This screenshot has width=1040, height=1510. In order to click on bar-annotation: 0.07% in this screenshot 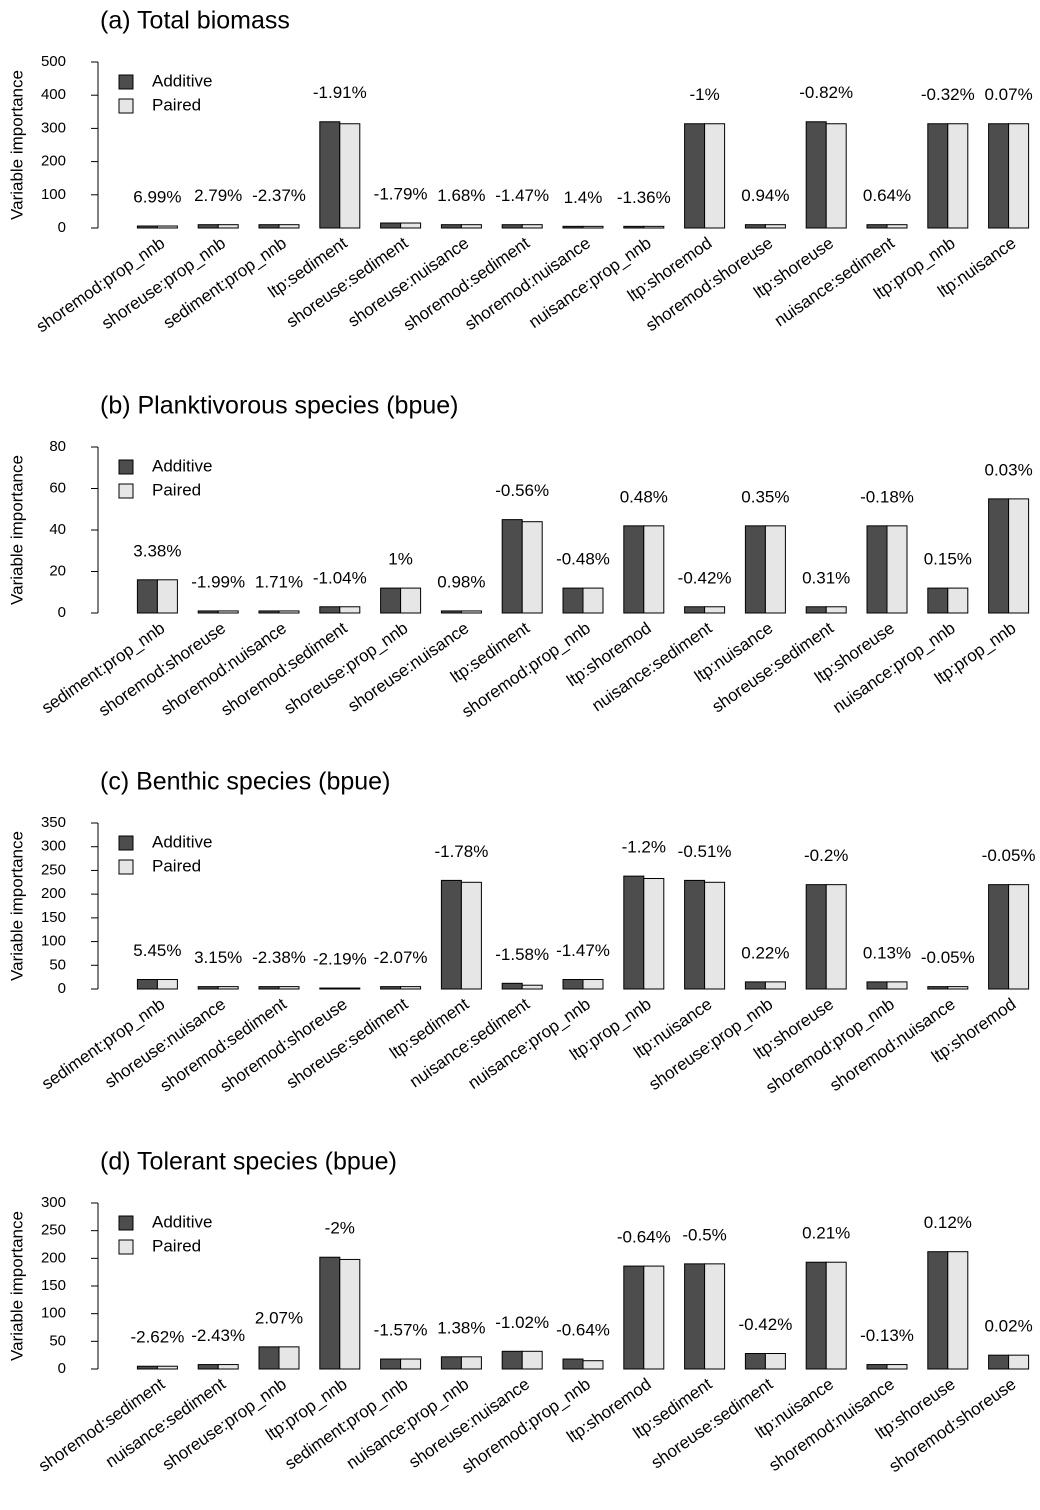, I will do `click(1008, 94)`.